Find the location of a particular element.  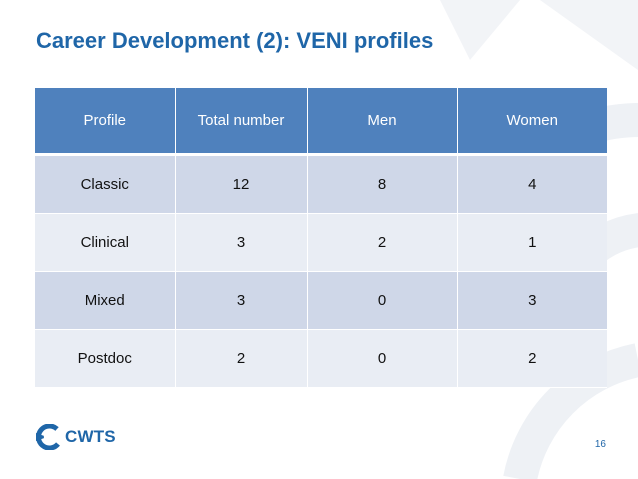

table-row: Mixed 3 0 3 is located at coordinates (321, 300).